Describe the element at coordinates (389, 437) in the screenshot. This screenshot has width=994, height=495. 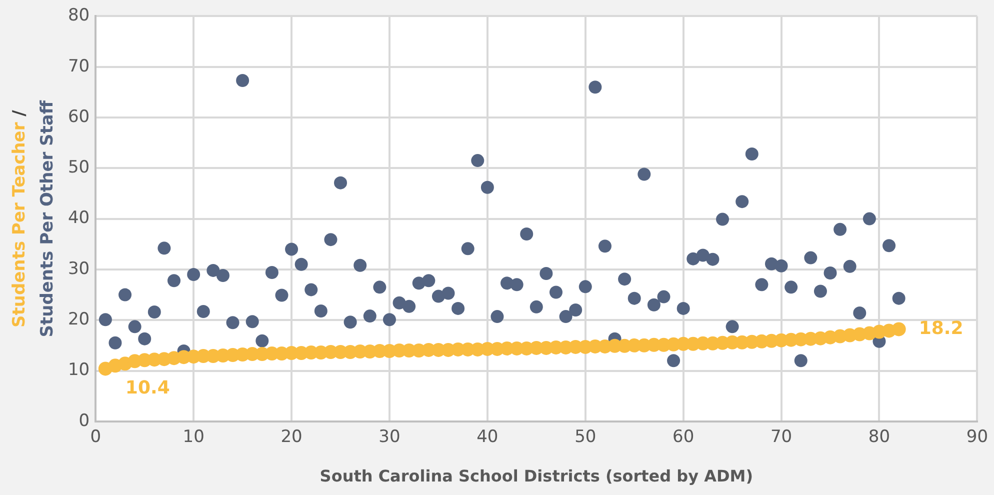
I see `x-tick-label: 30` at that location.